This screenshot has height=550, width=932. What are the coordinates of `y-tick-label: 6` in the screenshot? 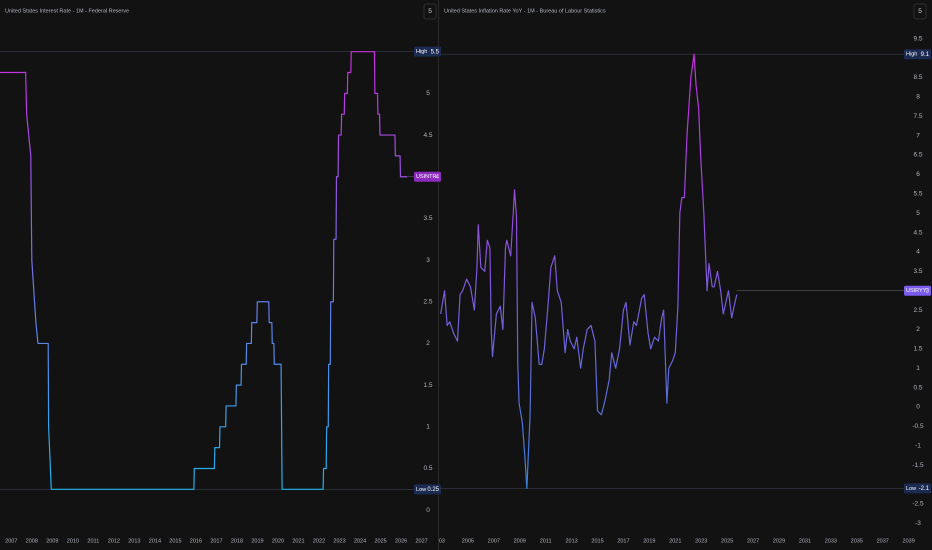 It's located at (918, 174).